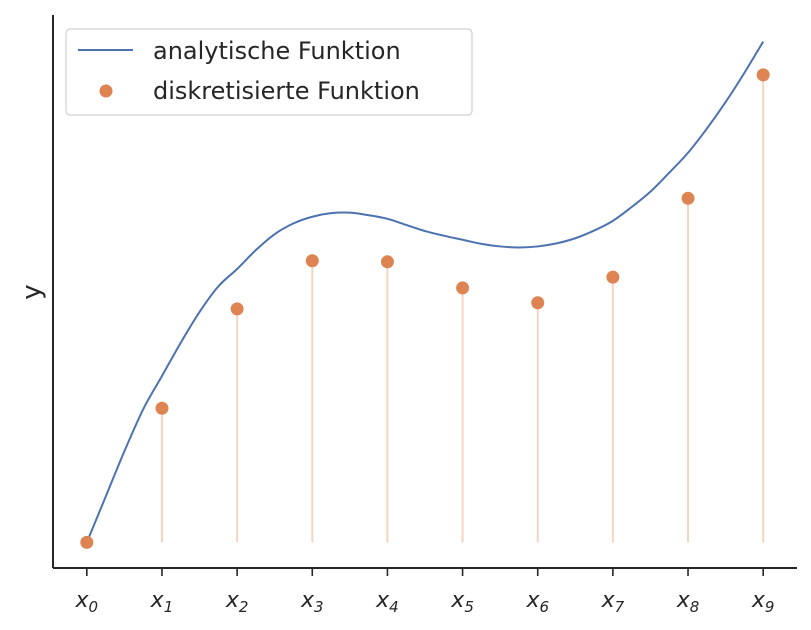 The image size is (811, 630). What do you see at coordinates (425, 592) in the screenshot?
I see `x-axis-ticks: x0 x1 x2 x3 x4 x5 x6 x7 x8 x9` at bounding box center [425, 592].